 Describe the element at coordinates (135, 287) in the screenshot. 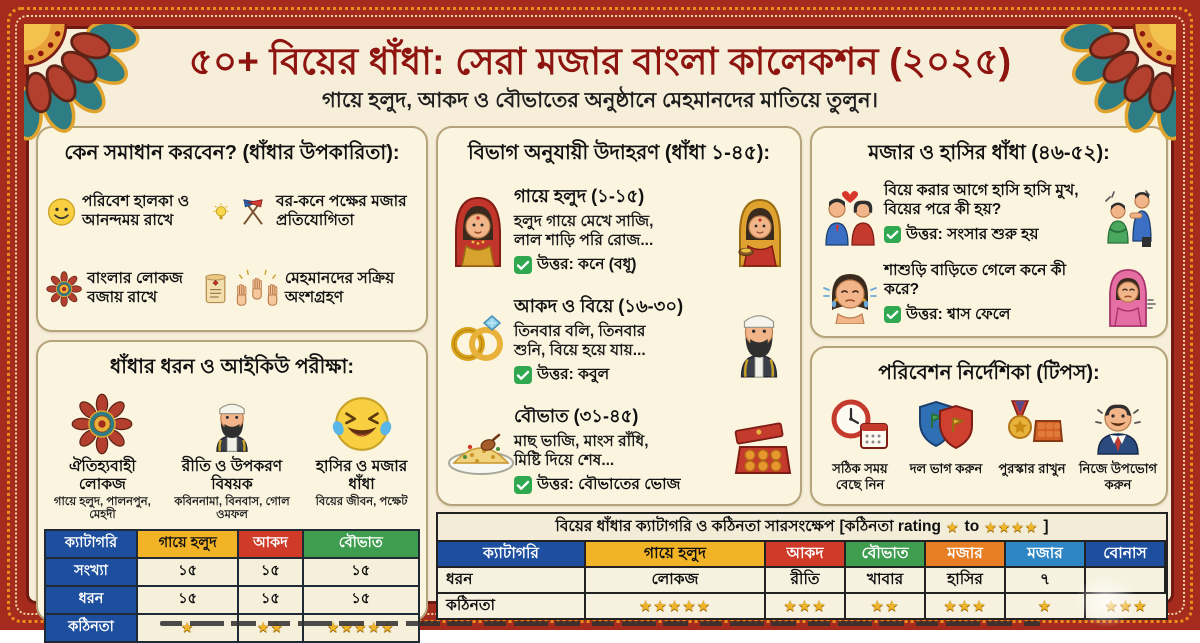

I see `benefit-text: বাংলার লোকজ বজায় রাখে` at that location.